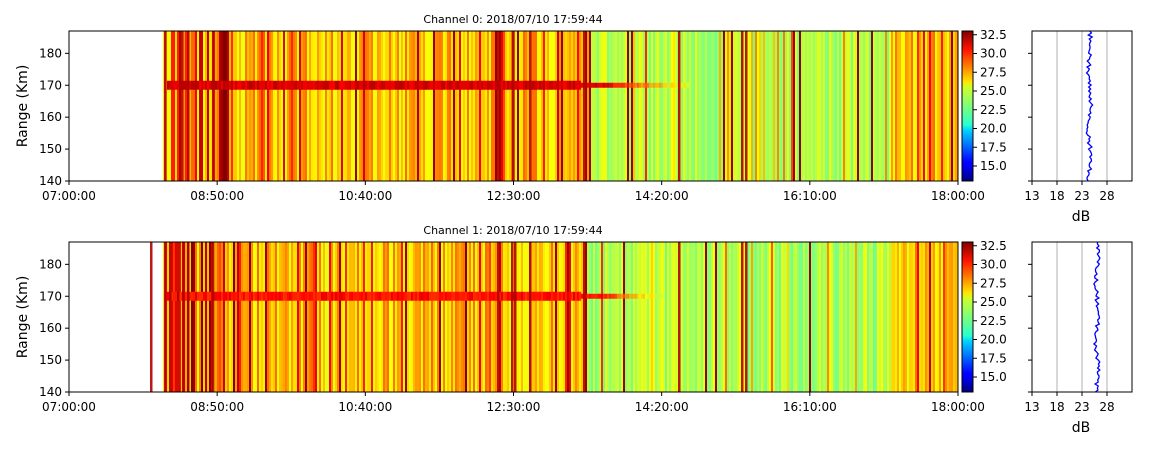 Image resolution: width=1150 pixels, height=450 pixels. I want to click on x-tick-label: 14:20:00, so click(662, 196).